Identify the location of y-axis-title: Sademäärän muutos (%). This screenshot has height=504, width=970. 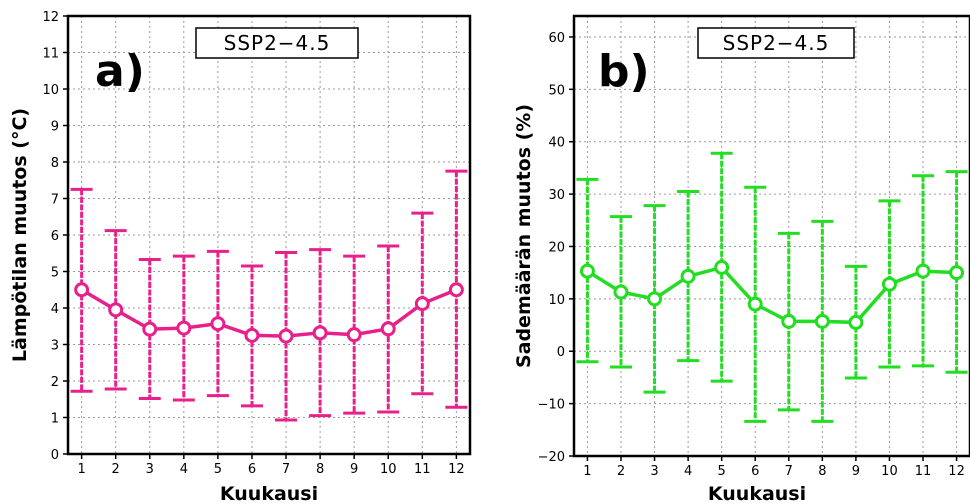
(524, 236).